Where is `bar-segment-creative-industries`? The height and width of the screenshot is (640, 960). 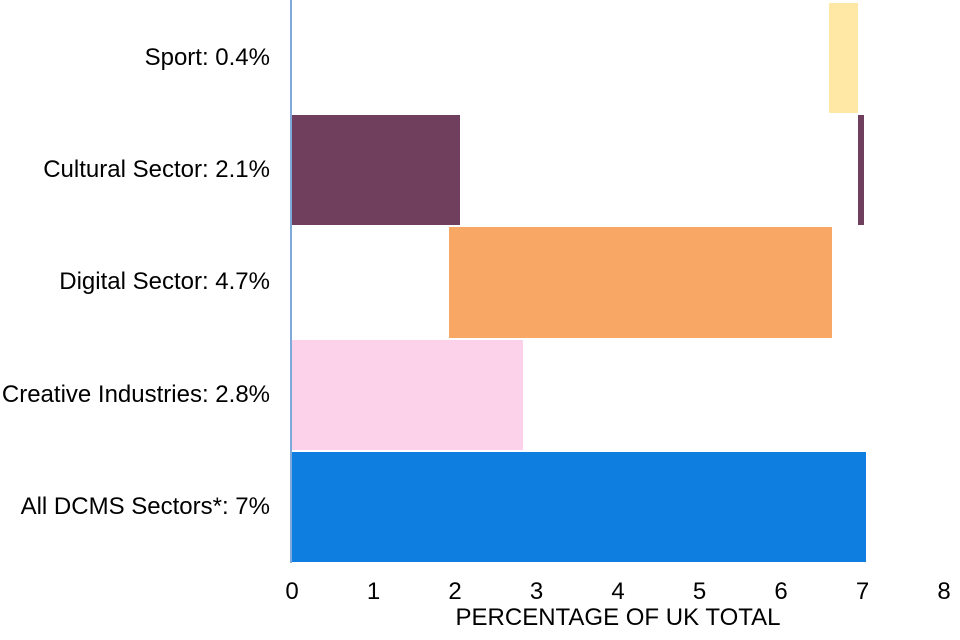 bar-segment-creative-industries is located at coordinates (407, 394).